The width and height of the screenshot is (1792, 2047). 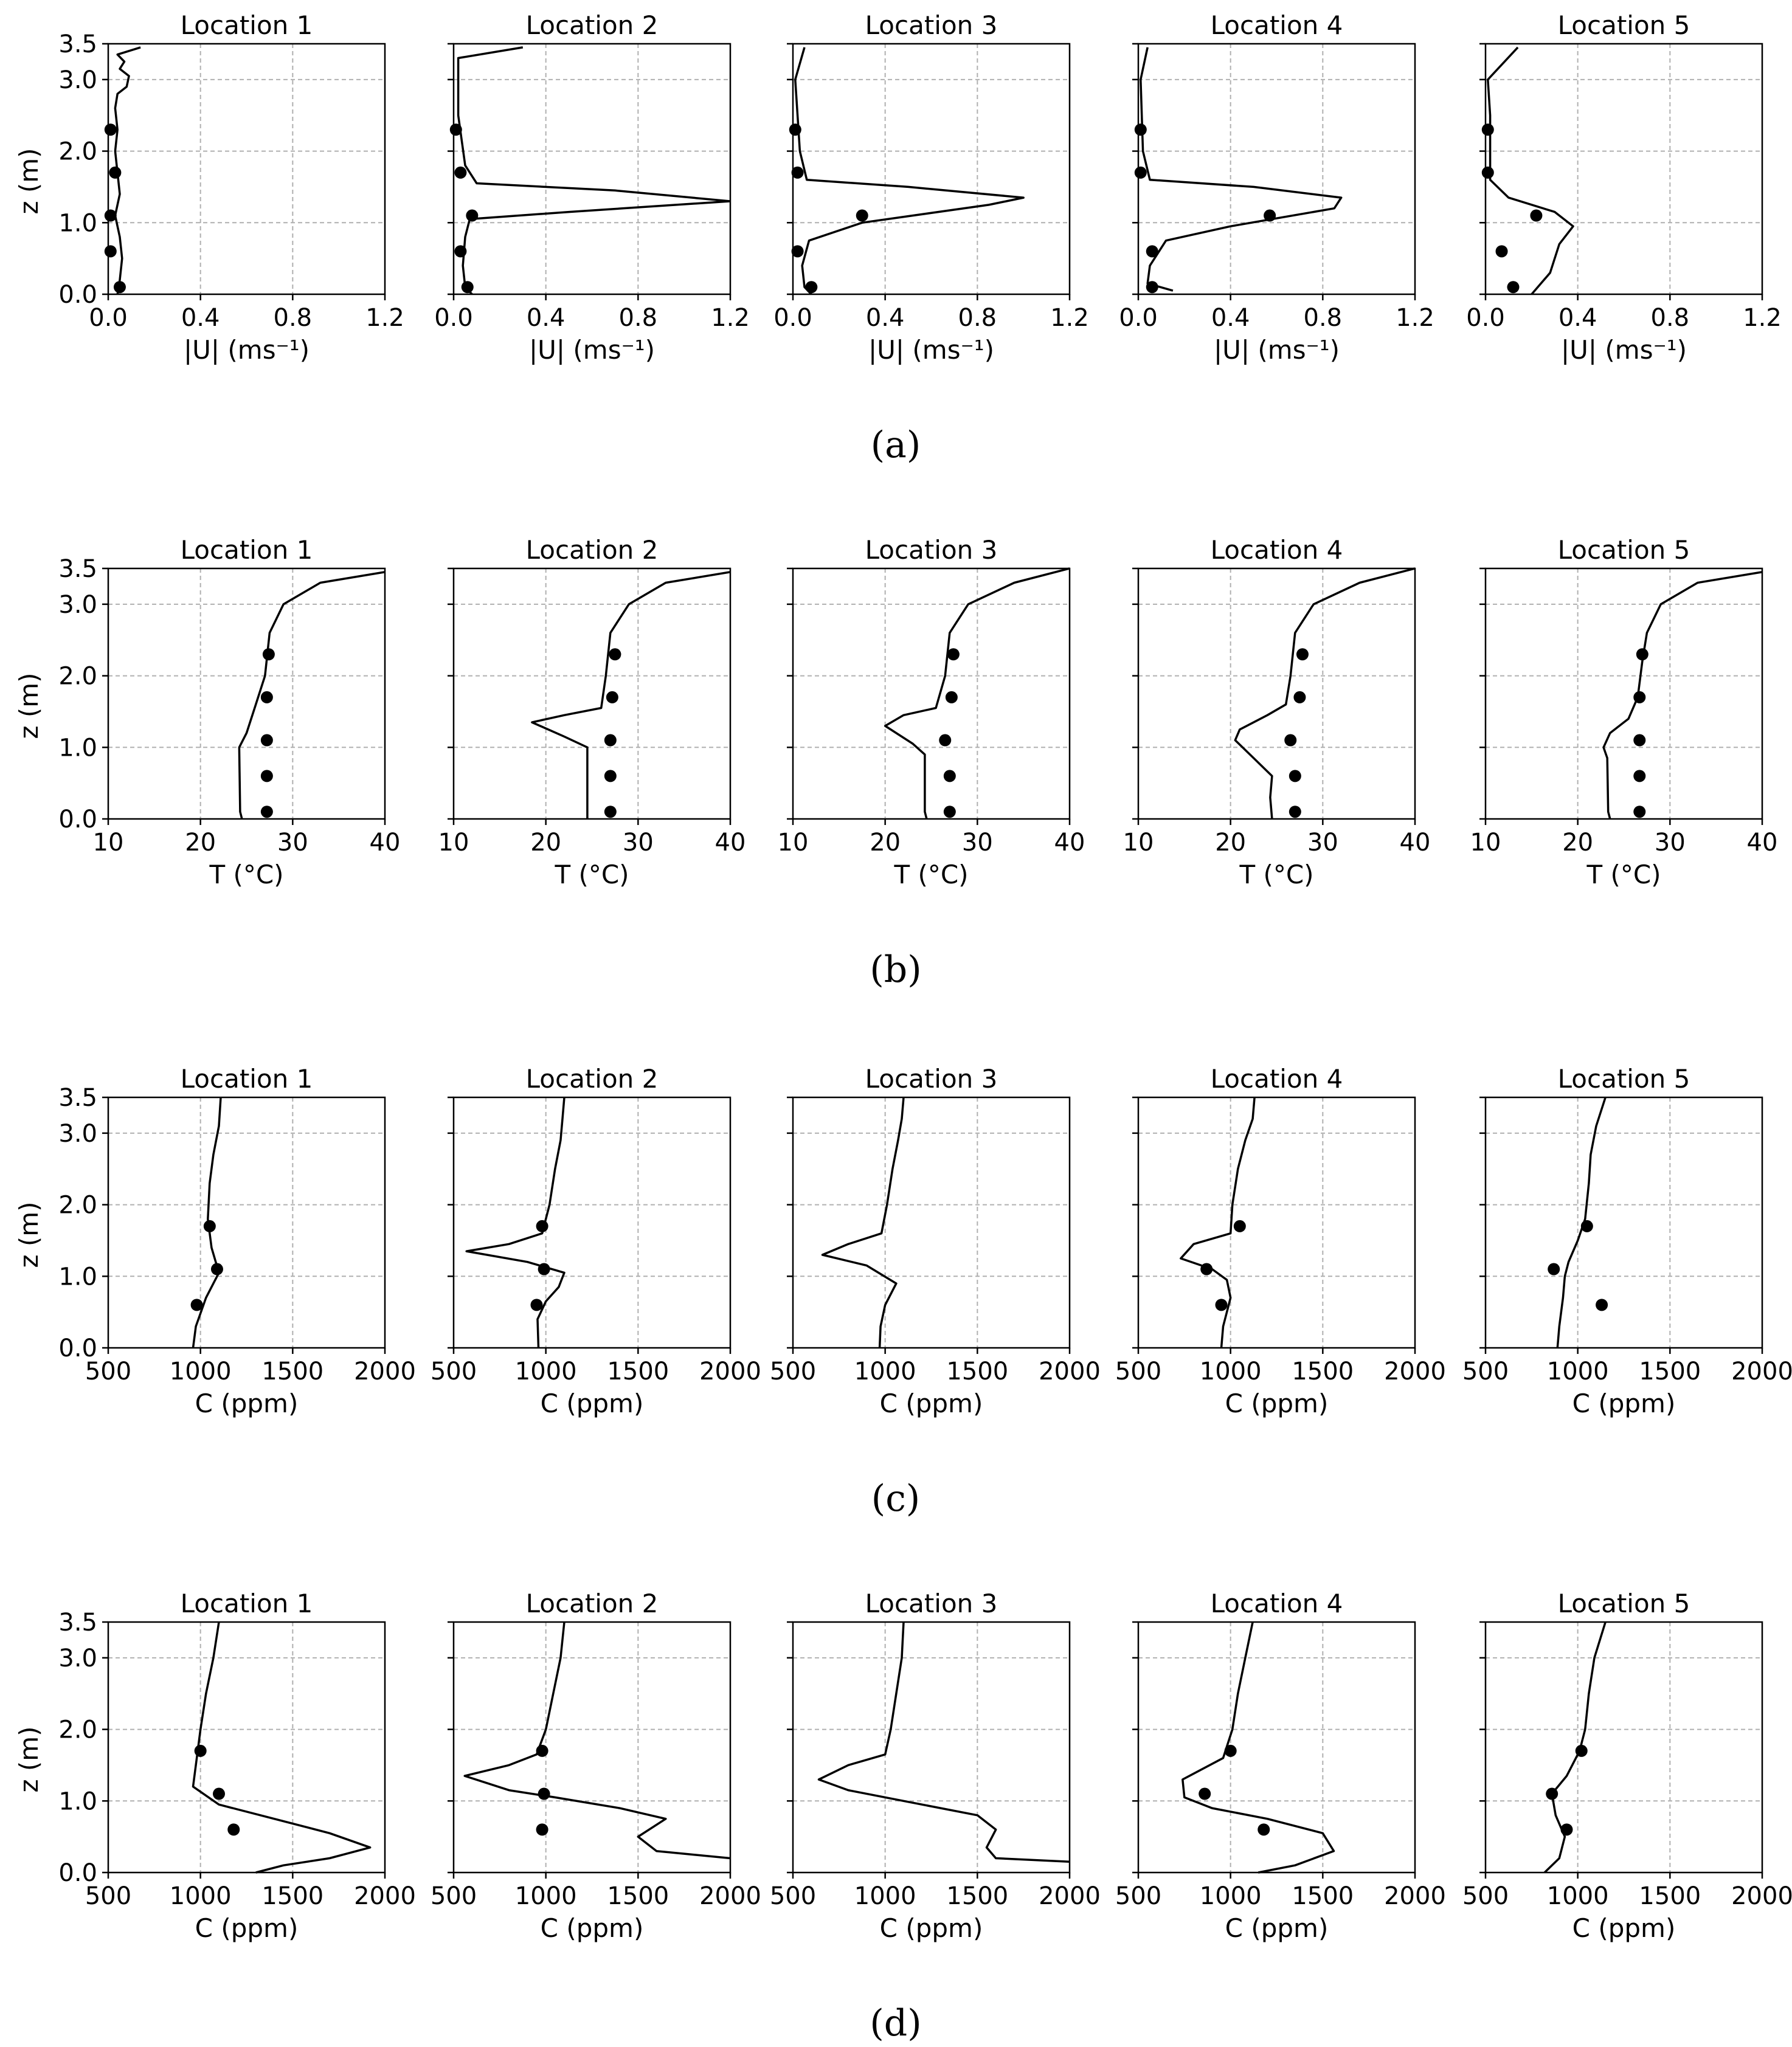 I want to click on panel-title: Location 2, so click(x=592, y=550).